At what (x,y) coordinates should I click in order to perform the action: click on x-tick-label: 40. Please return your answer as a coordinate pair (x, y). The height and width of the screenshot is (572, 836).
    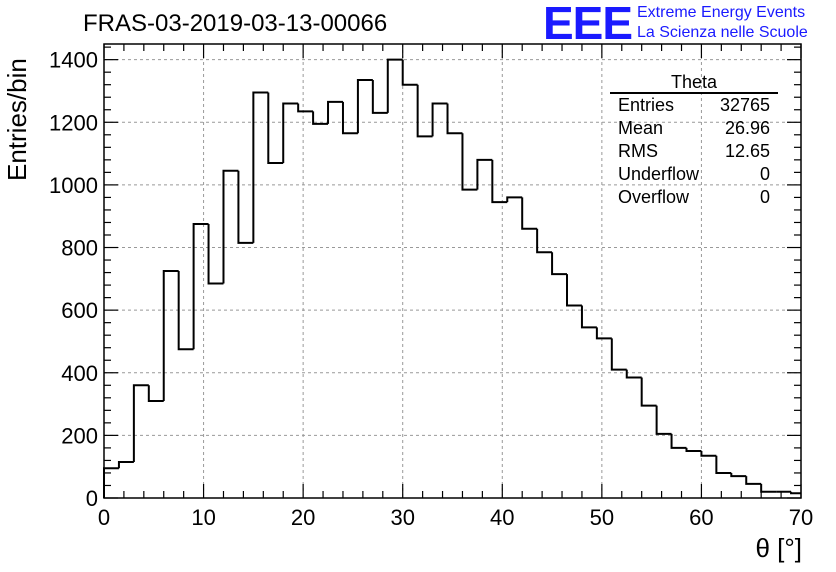
    Looking at the image, I should click on (502, 517).